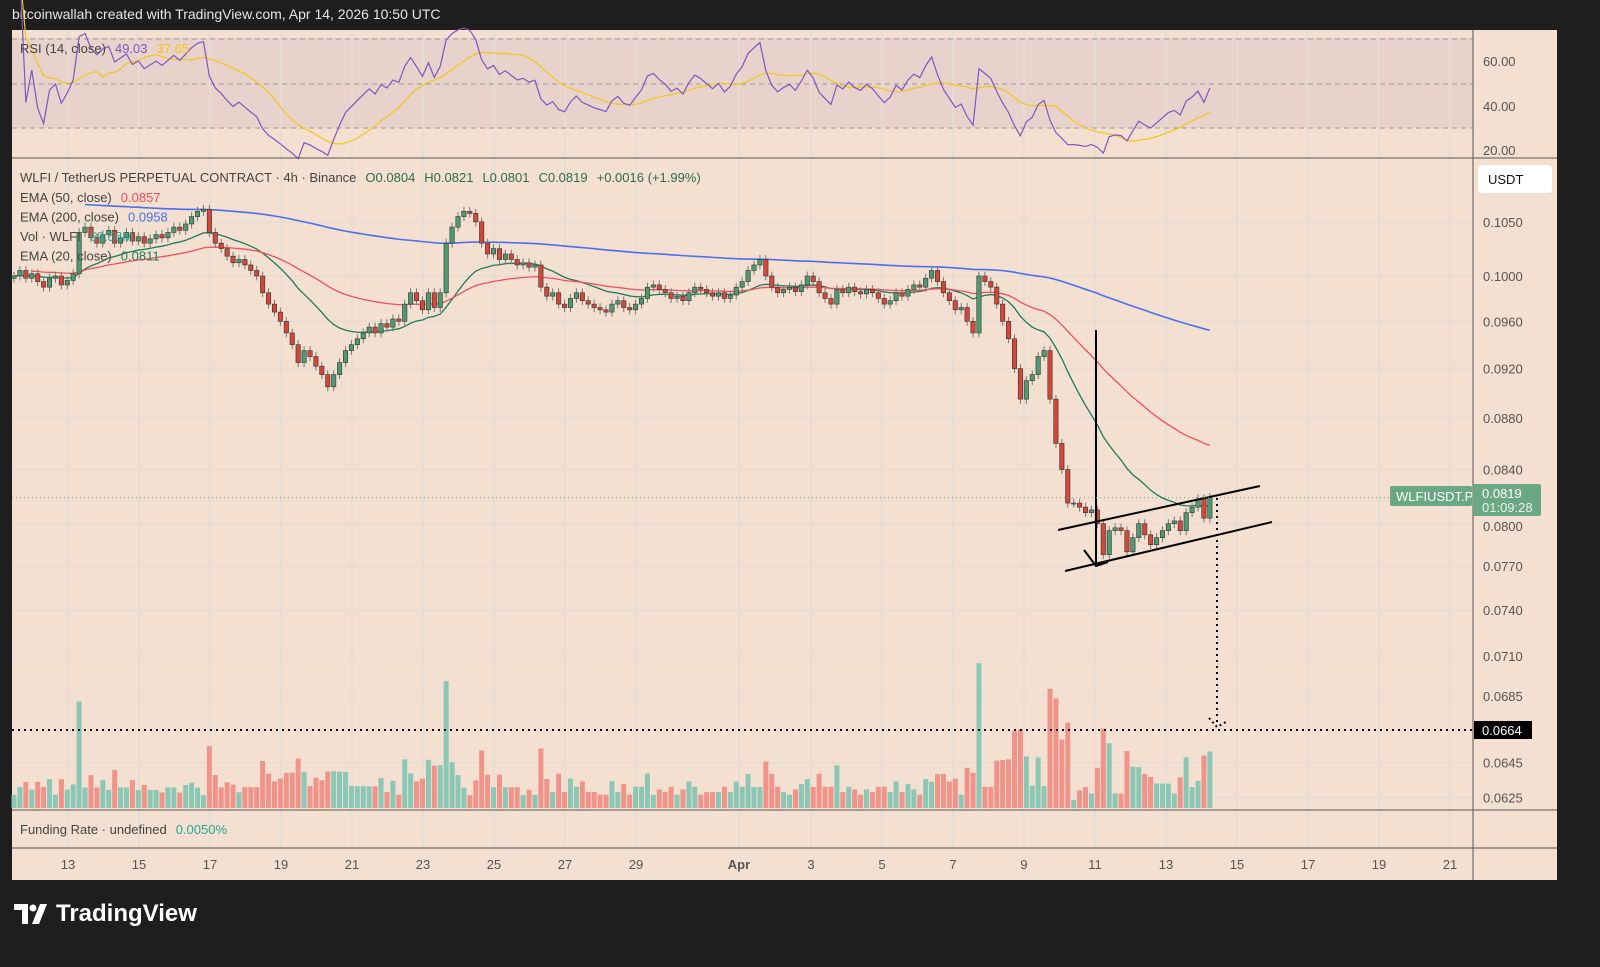  What do you see at coordinates (647, 267) in the screenshot?
I see `ema-200-line` at bounding box center [647, 267].